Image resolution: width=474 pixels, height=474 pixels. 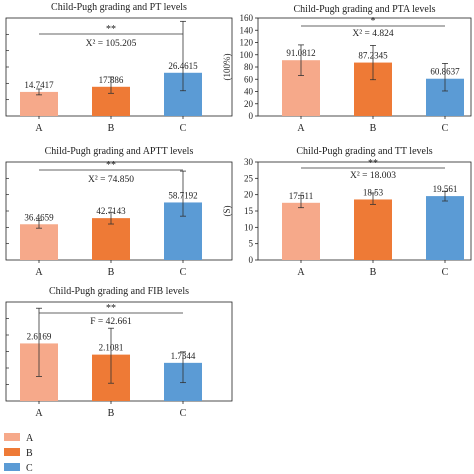 What do you see at coordinates (249, 178) in the screenshot?
I see `y-tick-label: 25` at bounding box center [249, 178].